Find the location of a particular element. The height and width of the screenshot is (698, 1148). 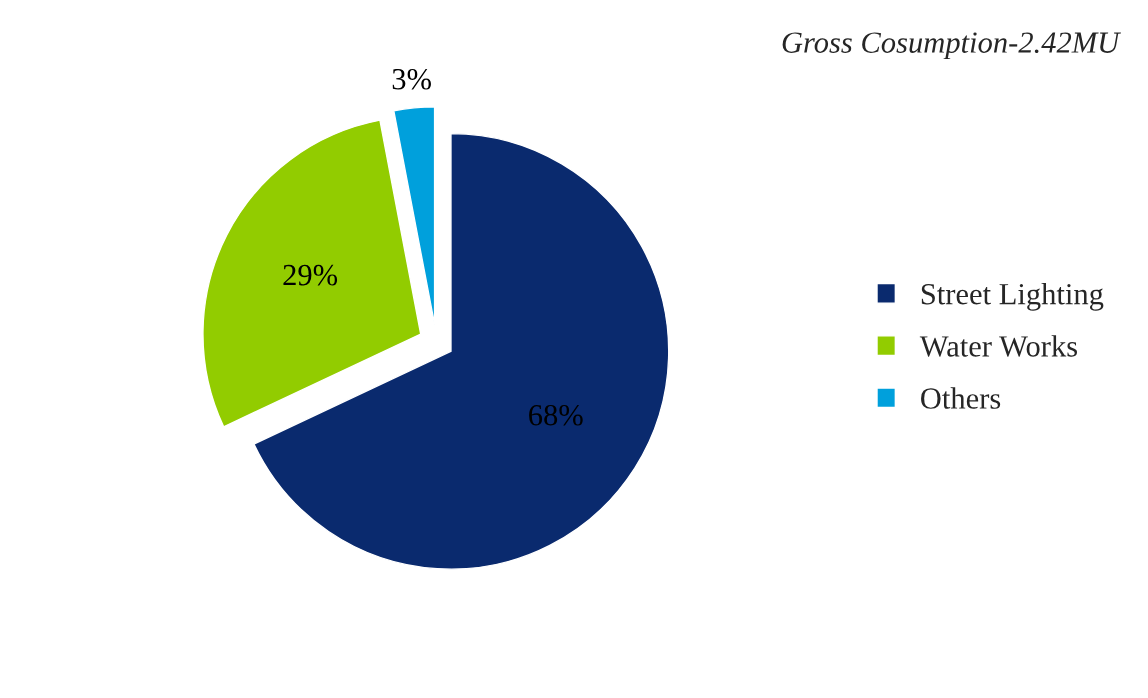

chart-title: Gross Cosumption-2.42MU is located at coordinates (951, 46).